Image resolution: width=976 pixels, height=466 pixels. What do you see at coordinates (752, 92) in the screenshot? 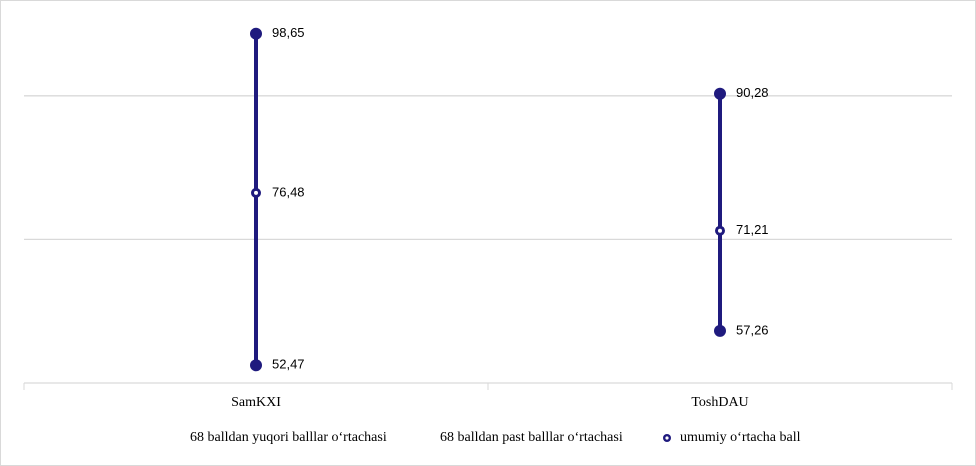
I see `data-label: 90,28` at bounding box center [752, 92].